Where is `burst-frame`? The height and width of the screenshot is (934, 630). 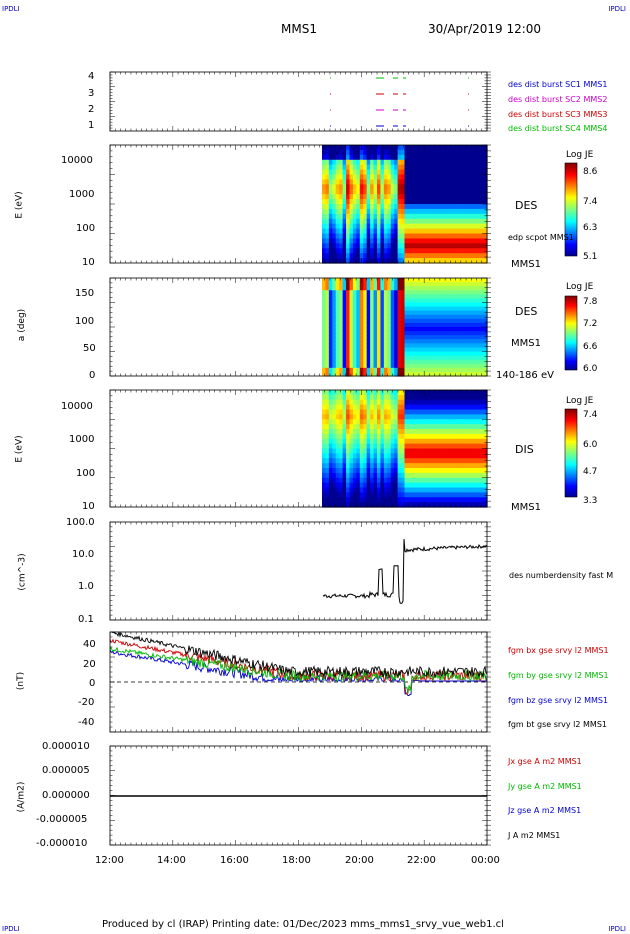
burst-frame is located at coordinates (298, 101).